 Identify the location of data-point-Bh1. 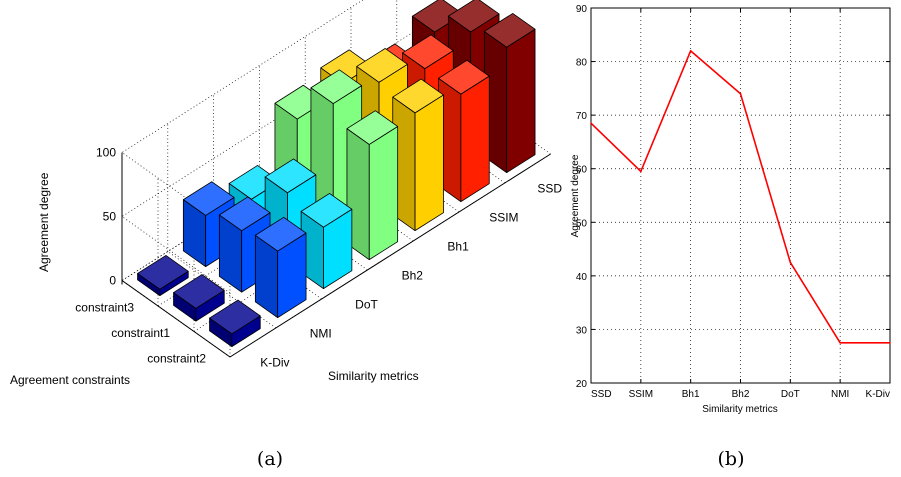
(690, 51).